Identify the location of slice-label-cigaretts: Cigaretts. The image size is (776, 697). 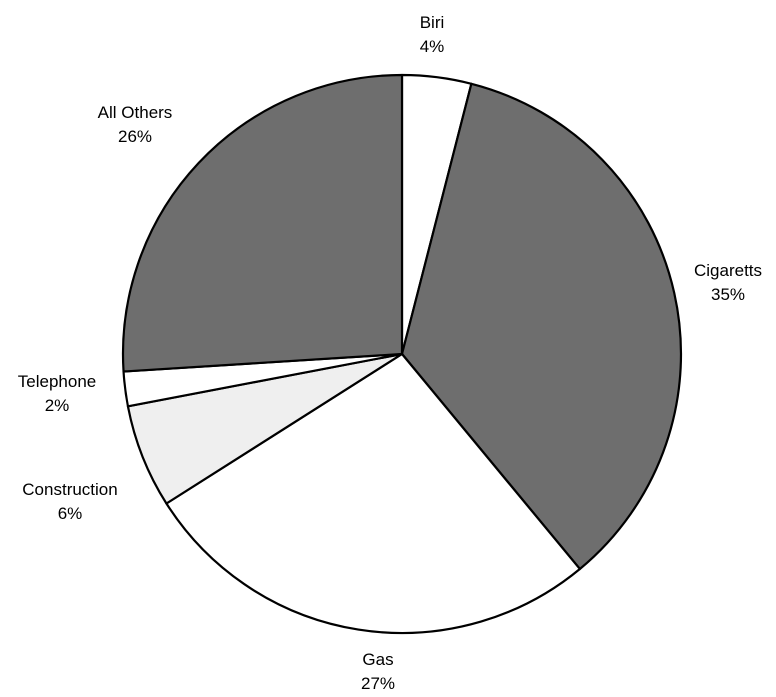
(728, 270).